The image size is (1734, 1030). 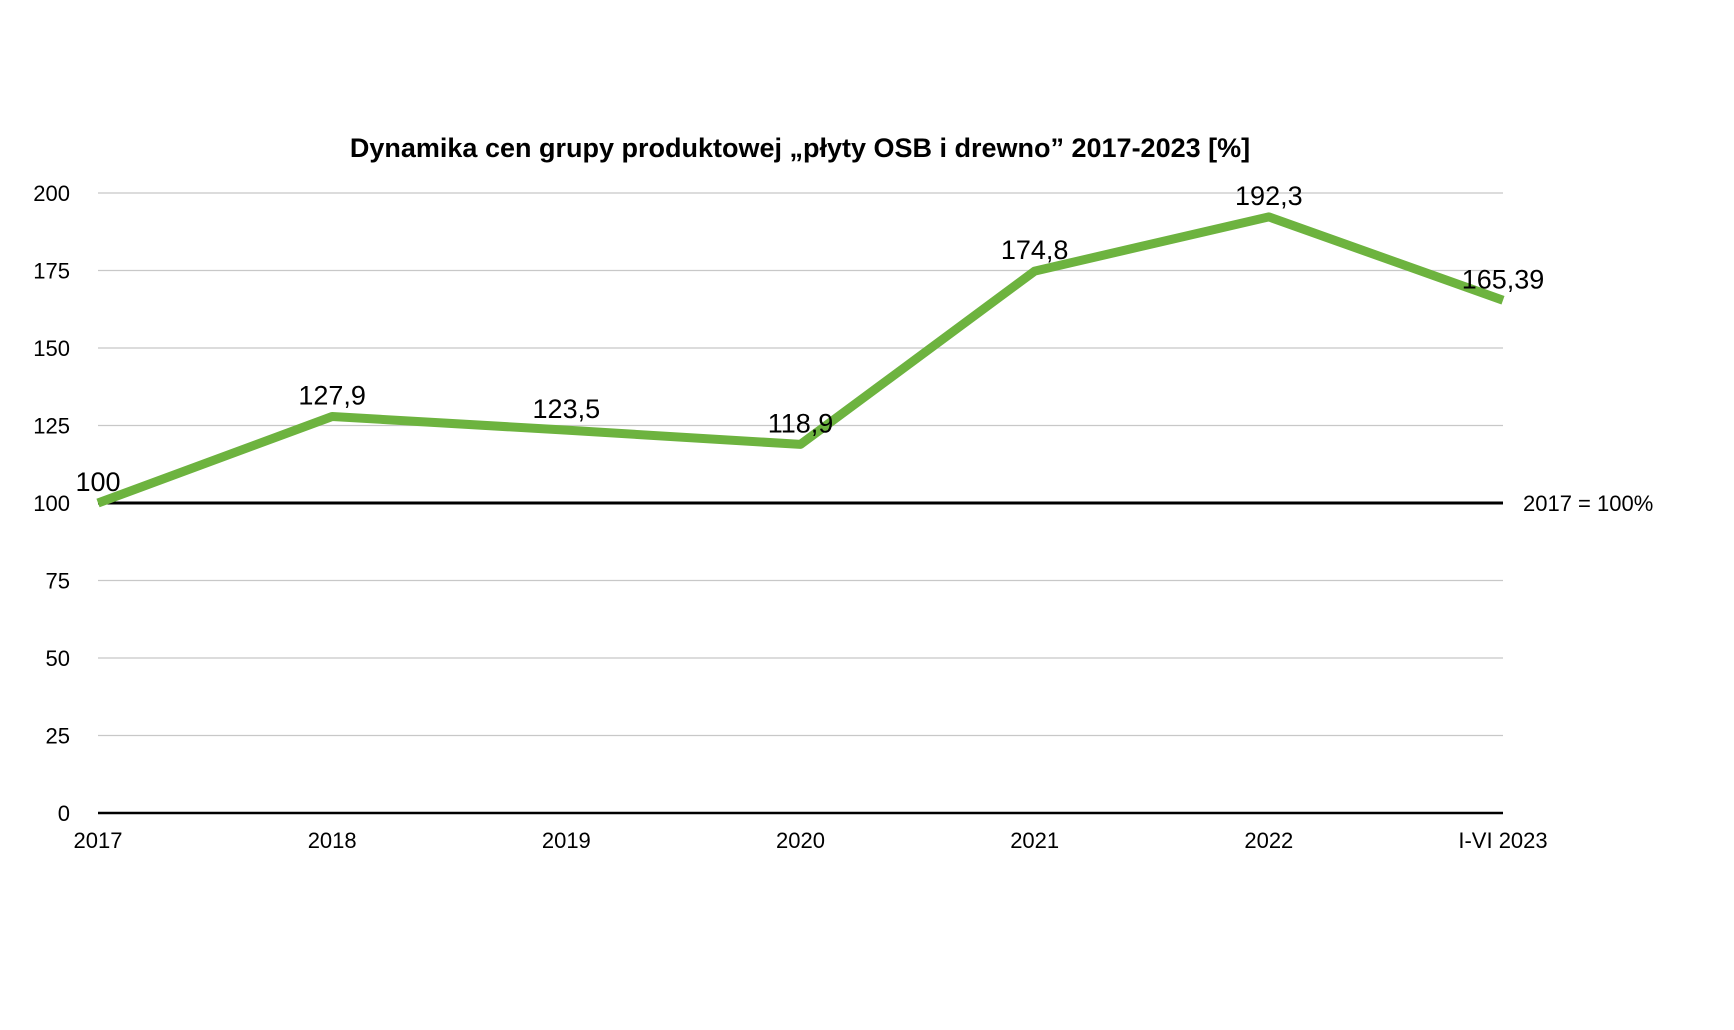 What do you see at coordinates (51, 426) in the screenshot?
I see `y-tick-label: 125` at bounding box center [51, 426].